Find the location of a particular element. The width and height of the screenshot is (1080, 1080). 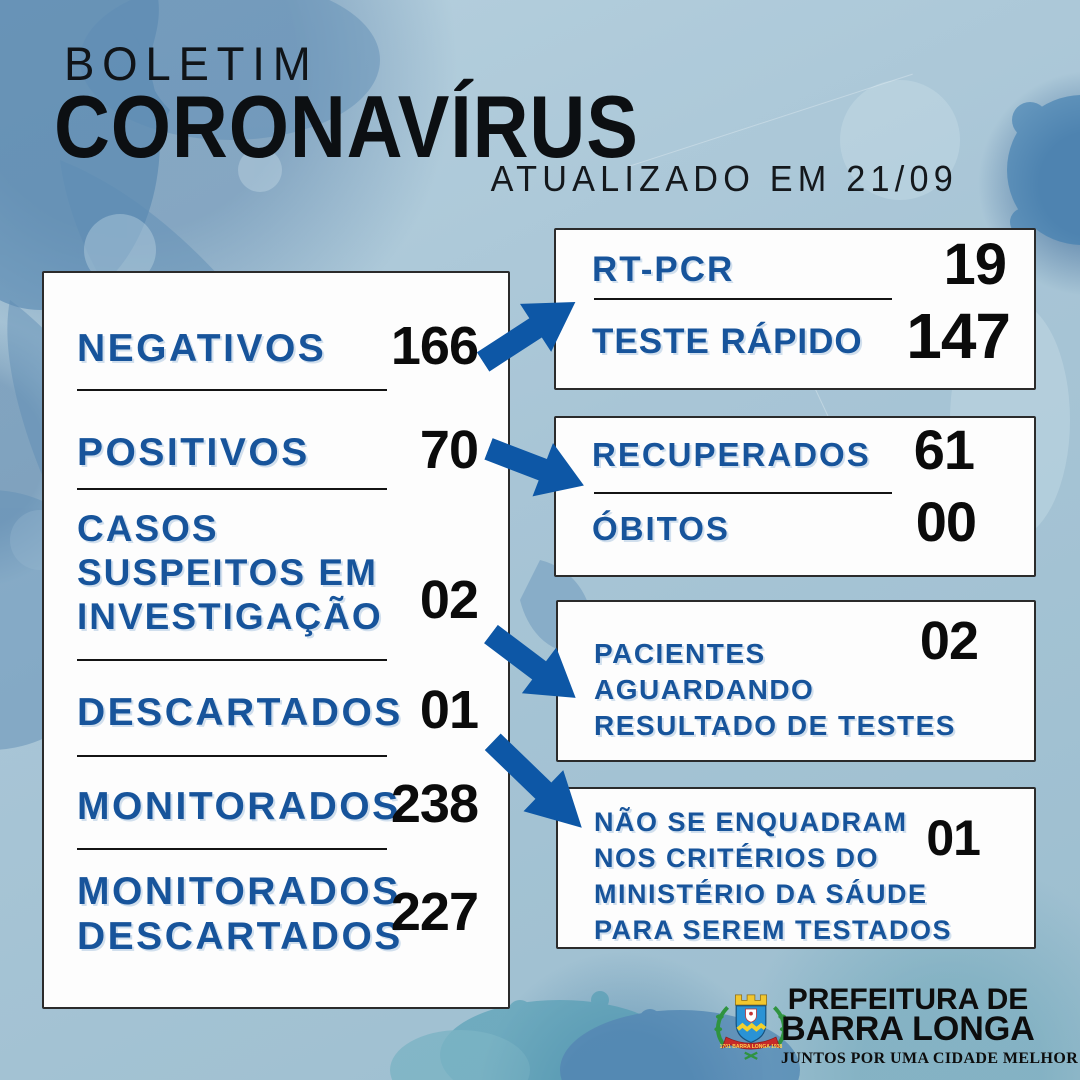

shield-emblem-dot is located at coordinates (751, 1013).